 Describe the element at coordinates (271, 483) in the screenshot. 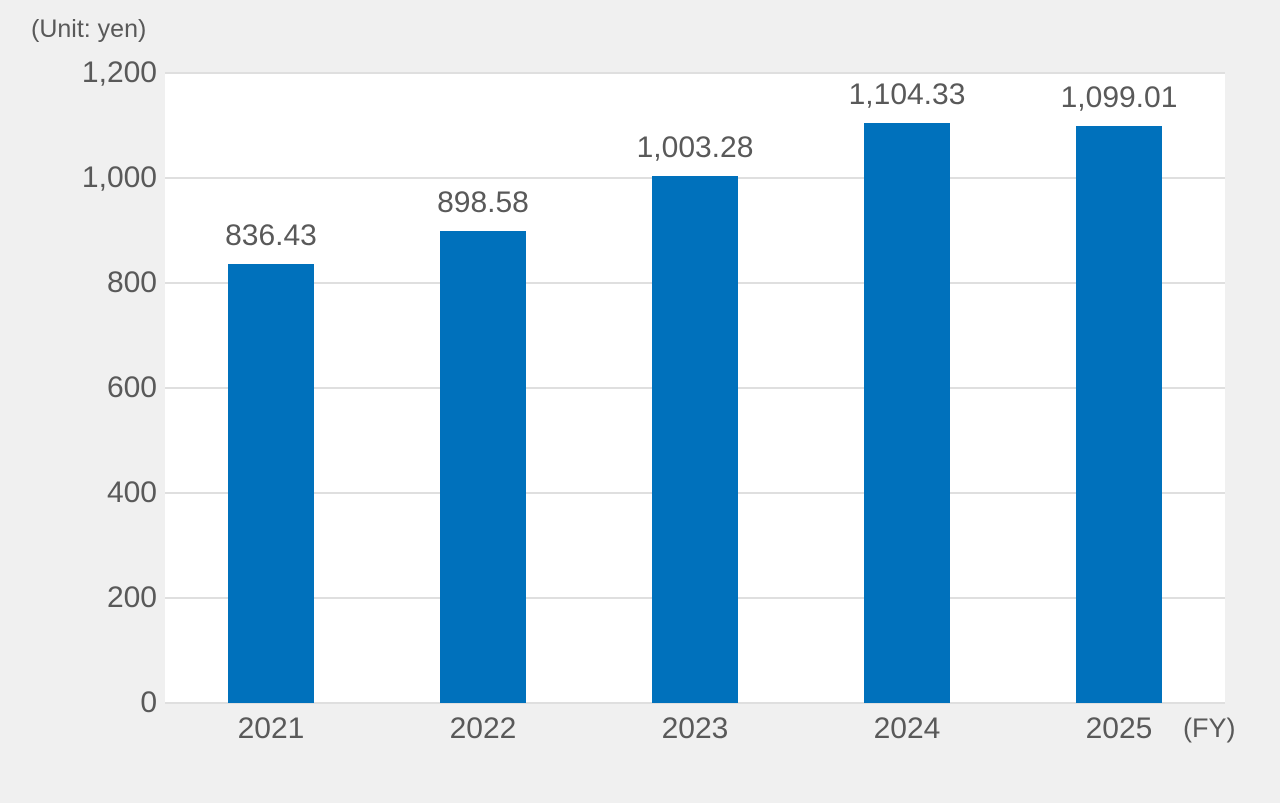

I see `bar-2021` at that location.